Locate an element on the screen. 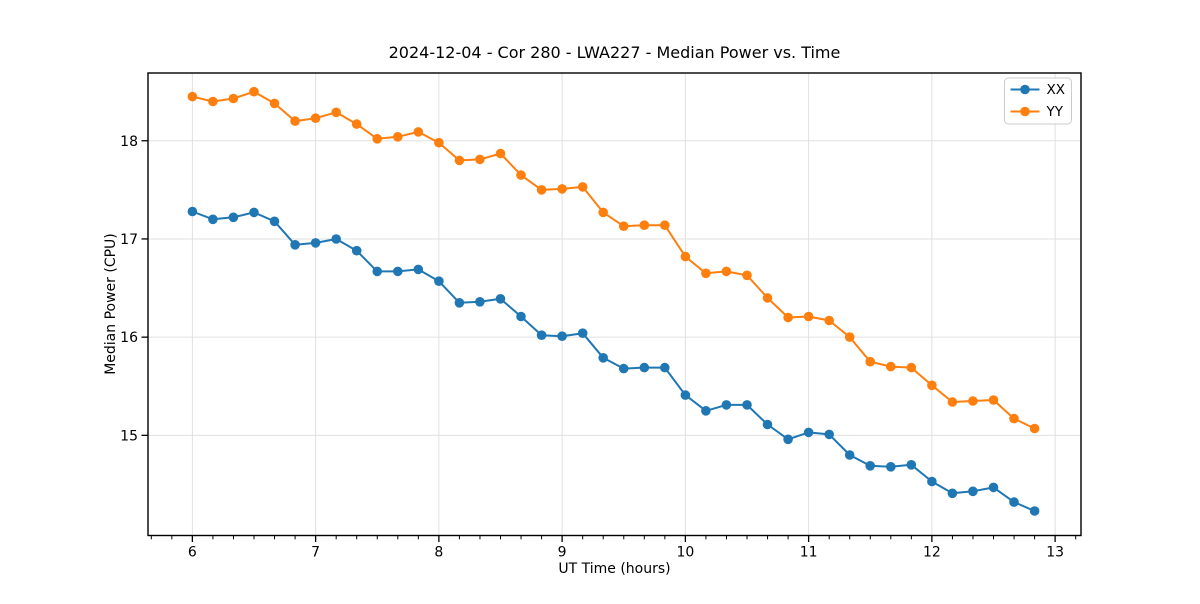 The height and width of the screenshot is (604, 1200). x-tick-label: 9 is located at coordinates (562, 553).